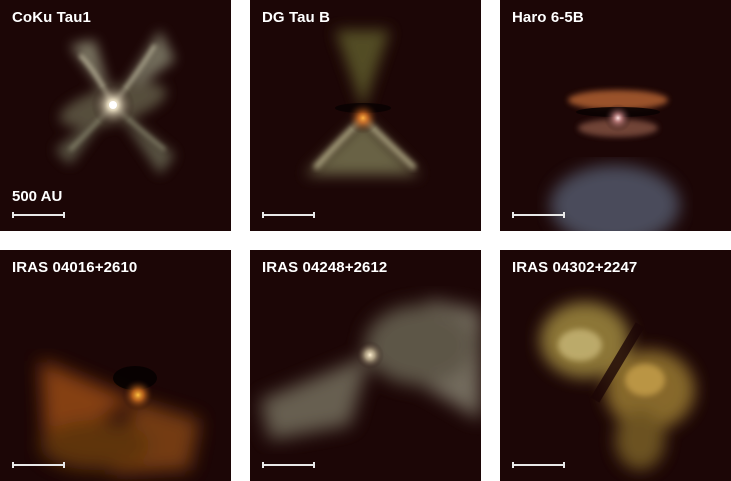 The height and width of the screenshot is (481, 731). I want to click on object-label: Haro 6-5B, so click(548, 17).